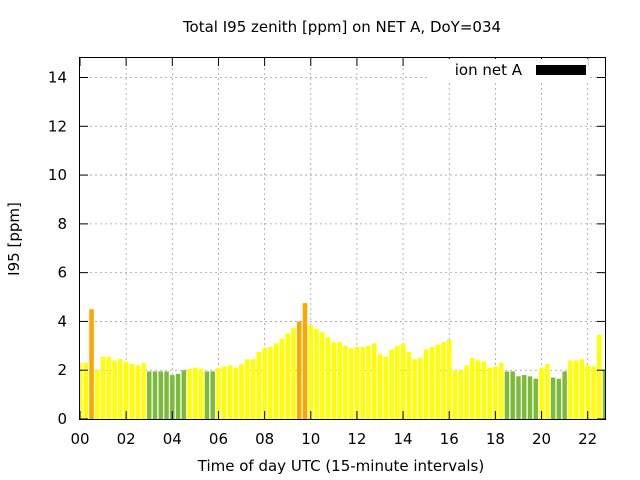  I want to click on x-tick-label: 16, so click(449, 439).